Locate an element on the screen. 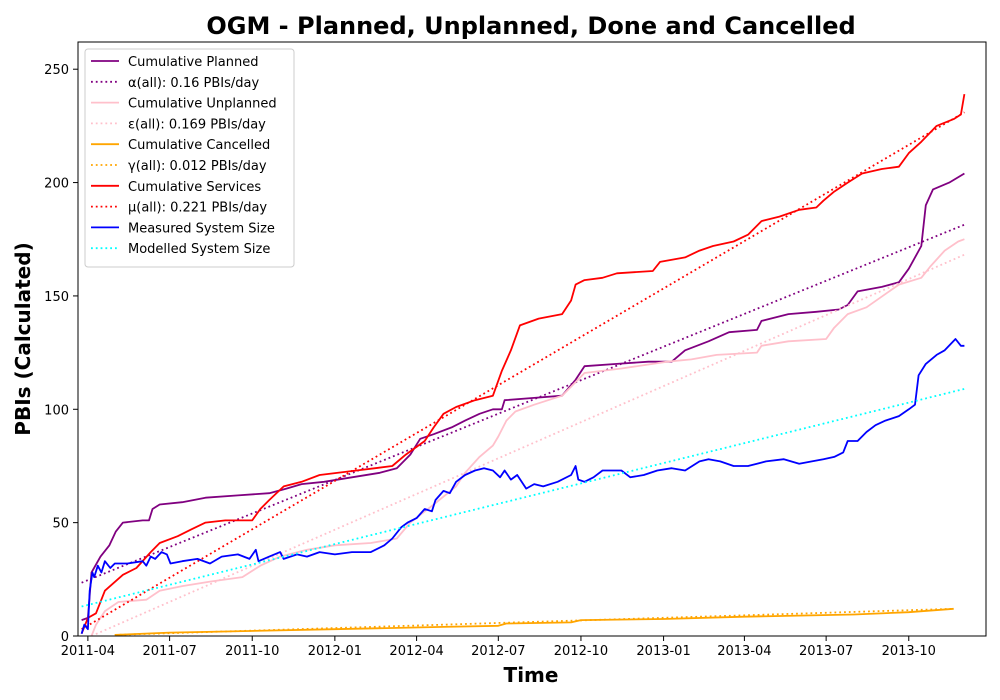  x-tick-label: 2013-10 is located at coordinates (909, 651).